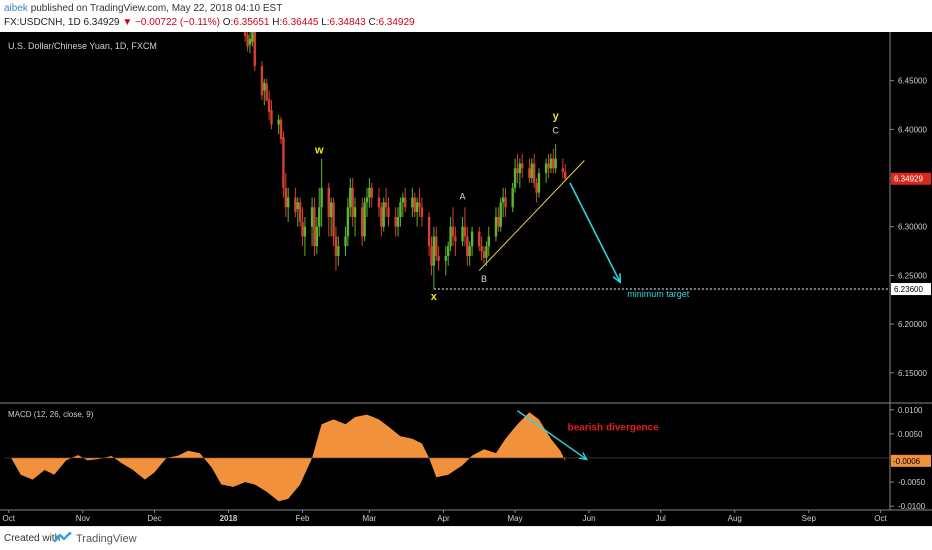 The image size is (932, 550). I want to click on x-tick-label: Mar, so click(369, 518).